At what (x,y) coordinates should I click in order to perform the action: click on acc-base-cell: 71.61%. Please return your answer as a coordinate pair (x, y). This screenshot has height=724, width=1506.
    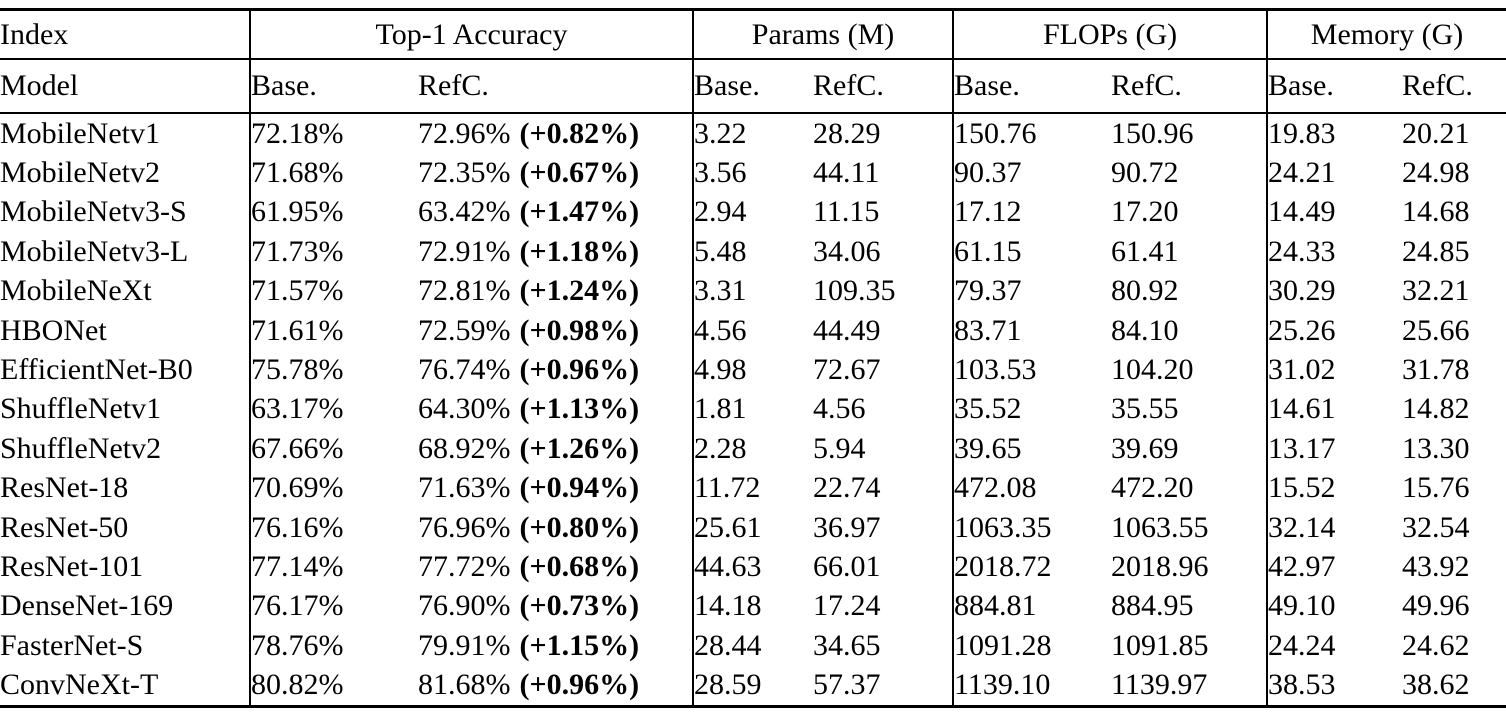
    Looking at the image, I should click on (333, 330).